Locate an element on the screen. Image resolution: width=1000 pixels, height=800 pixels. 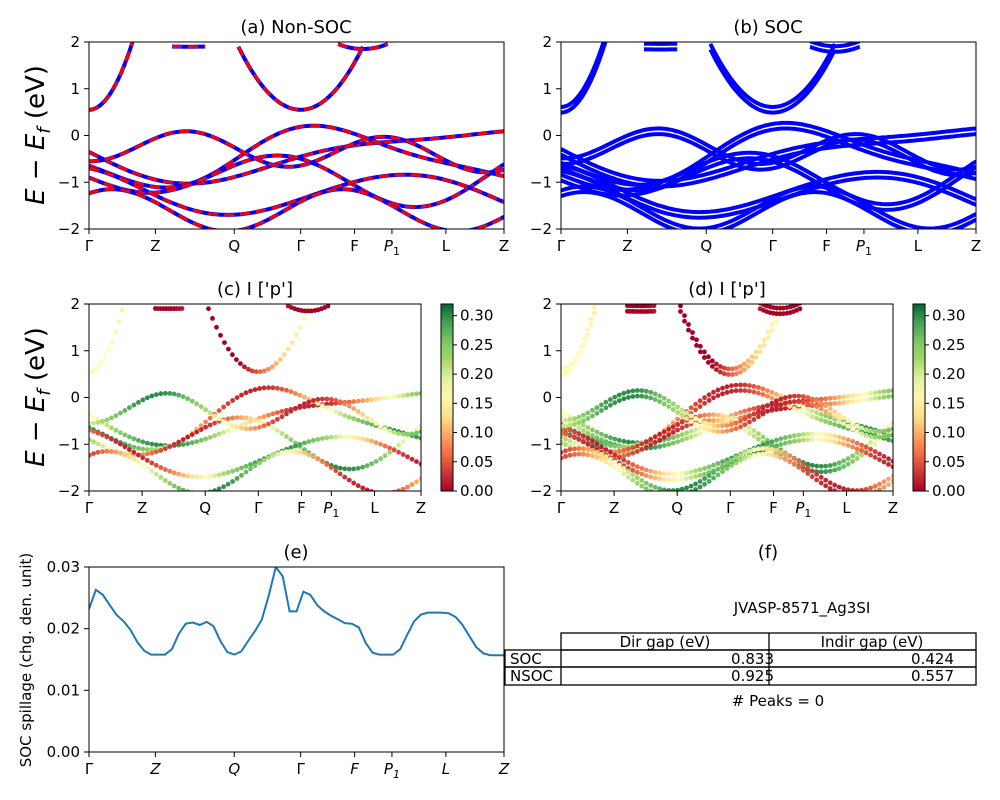
y-tick-label: 1 is located at coordinates (75, 89).